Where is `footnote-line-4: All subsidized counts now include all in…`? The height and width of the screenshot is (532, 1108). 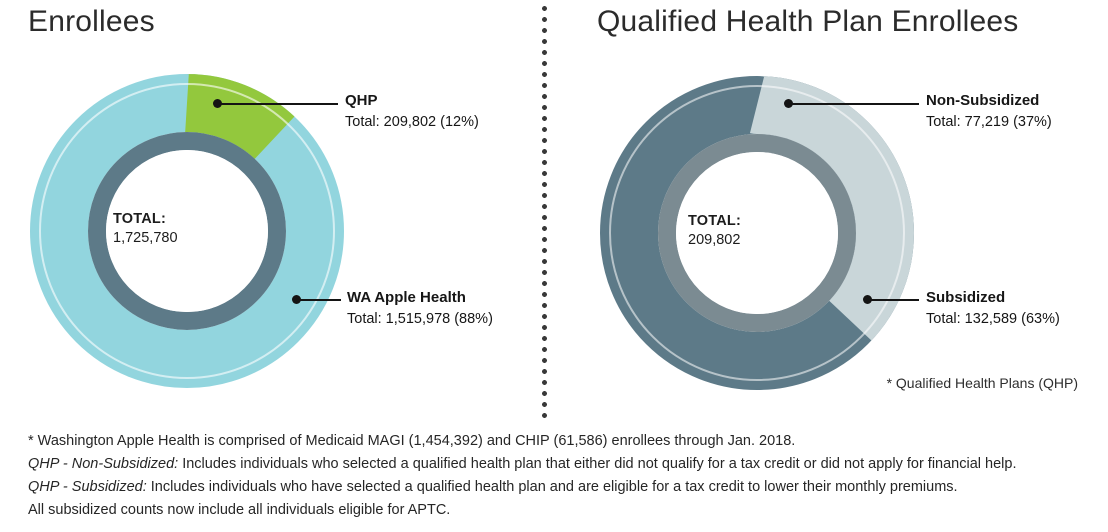 footnote-line-4: All subsidized counts now include all in… is located at coordinates (522, 510).